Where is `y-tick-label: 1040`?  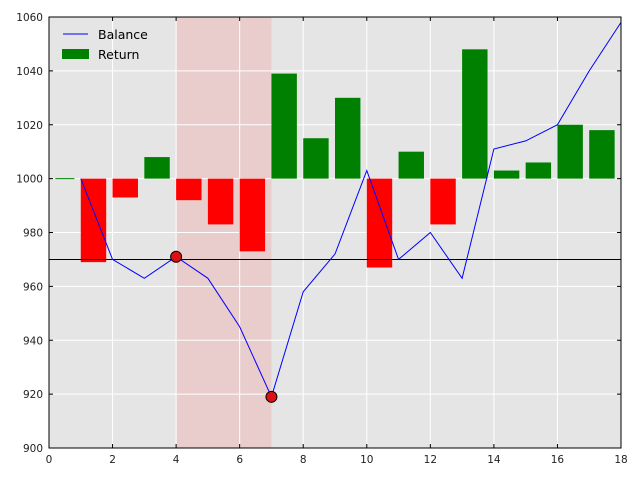 y-tick-label: 1040 is located at coordinates (29, 72).